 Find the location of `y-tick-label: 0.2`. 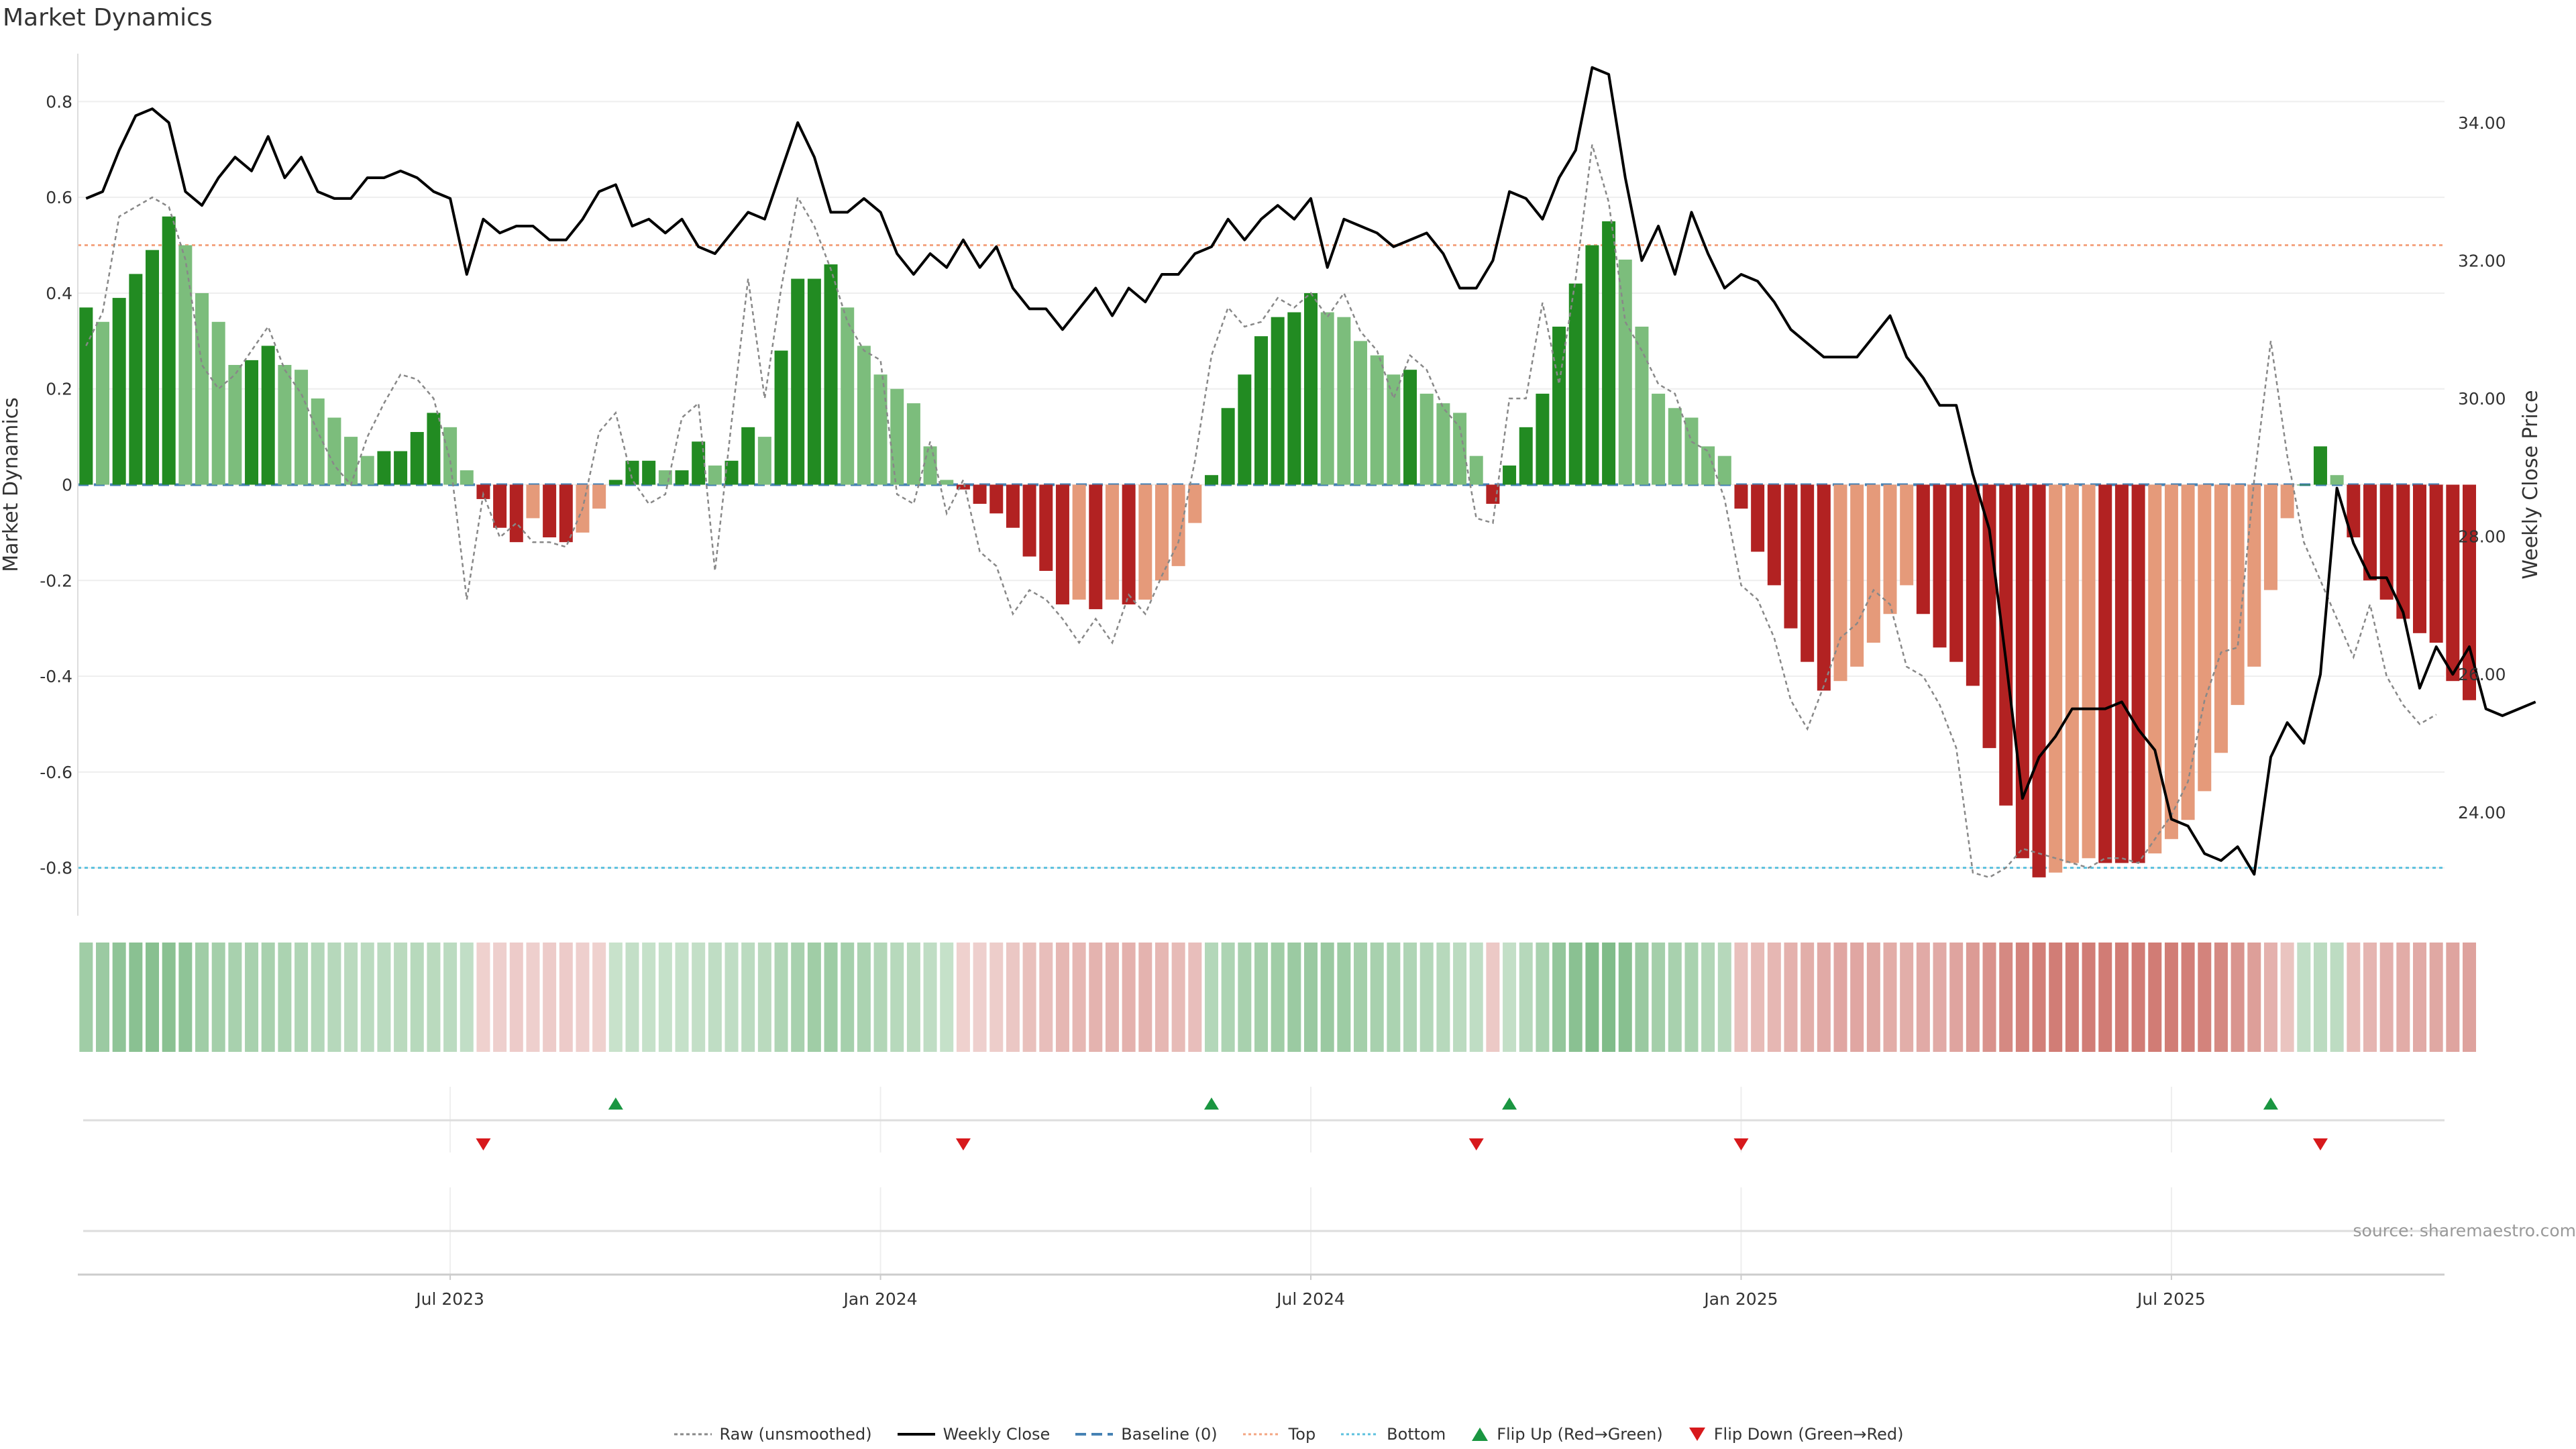

y-tick-label: 0.2 is located at coordinates (59, 389).